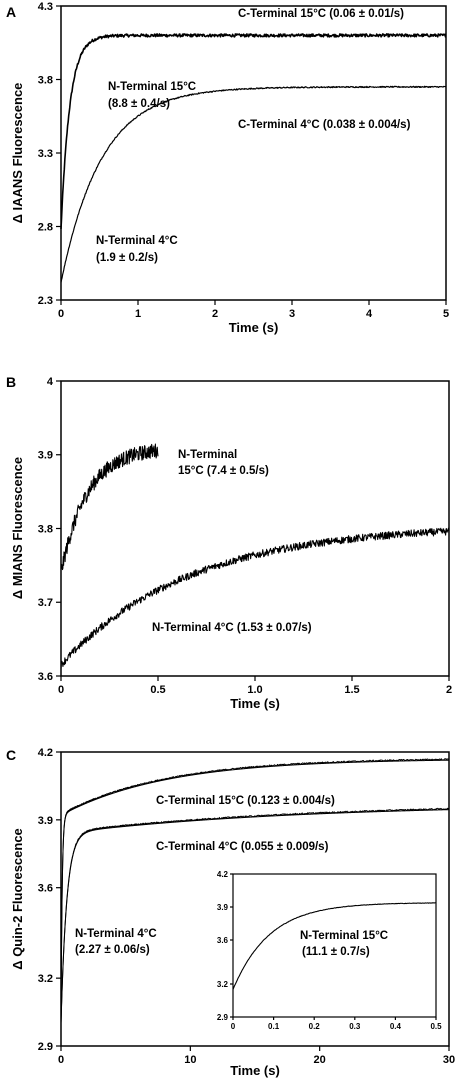  I want to click on panel-c-x-tick-label: 10, so click(190, 1060).